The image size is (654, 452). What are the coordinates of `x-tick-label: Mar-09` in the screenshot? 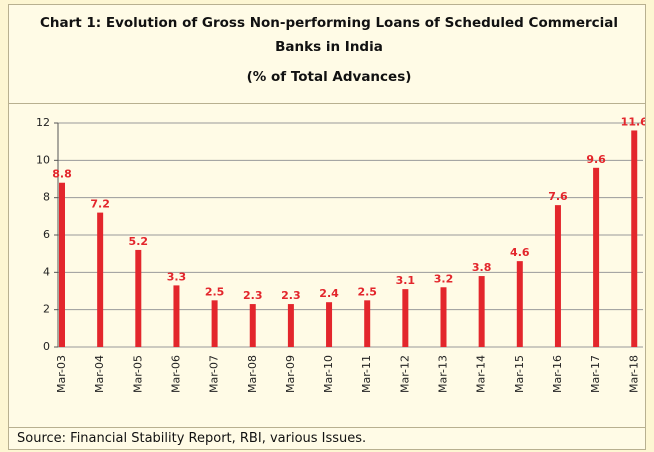 It's located at (290, 374).